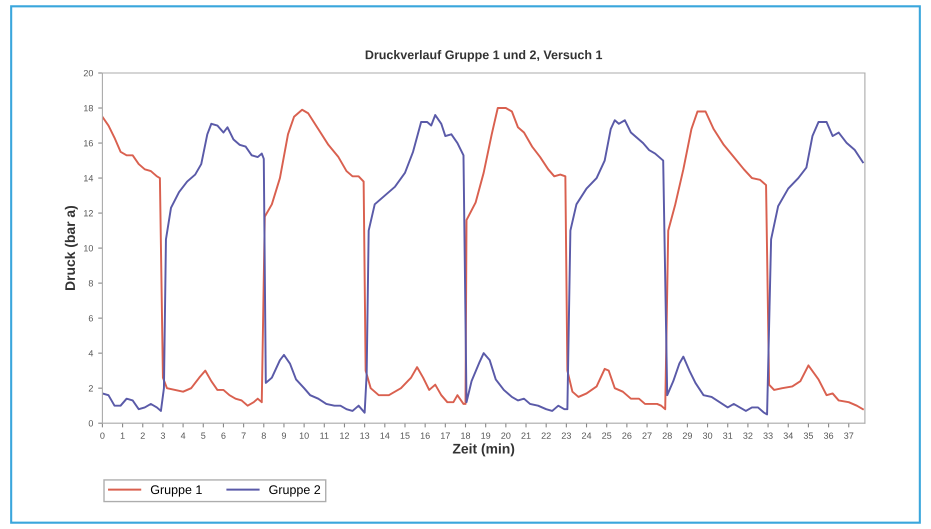  I want to click on legend-label: Gruppe 1, so click(176, 491).